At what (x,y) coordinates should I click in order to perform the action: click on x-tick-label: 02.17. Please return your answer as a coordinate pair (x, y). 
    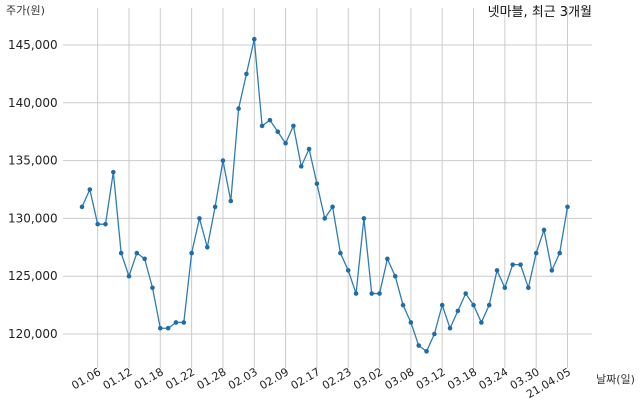
    Looking at the image, I should click on (306, 378).